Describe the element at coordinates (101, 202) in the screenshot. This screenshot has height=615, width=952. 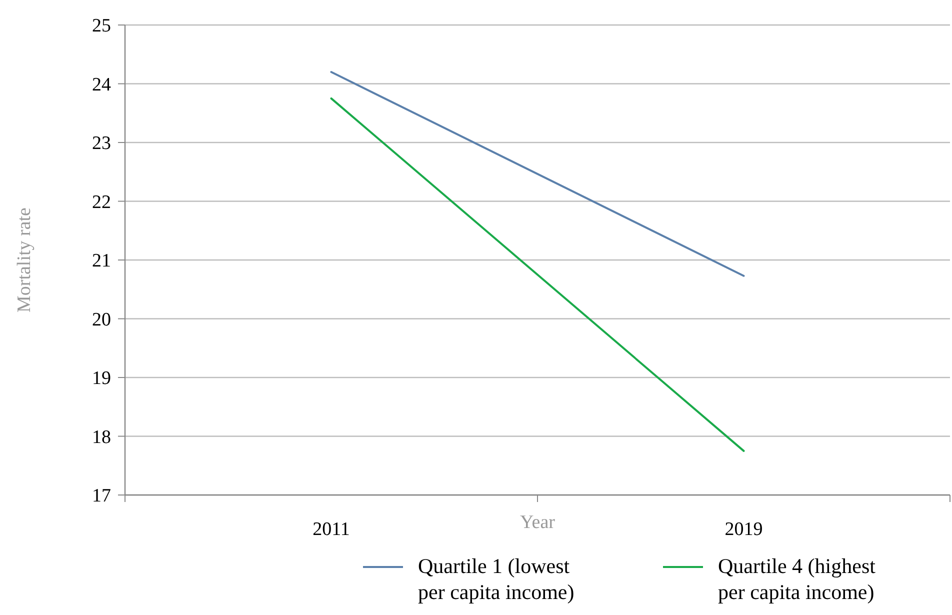
I see `y-tick-label: 22` at that location.